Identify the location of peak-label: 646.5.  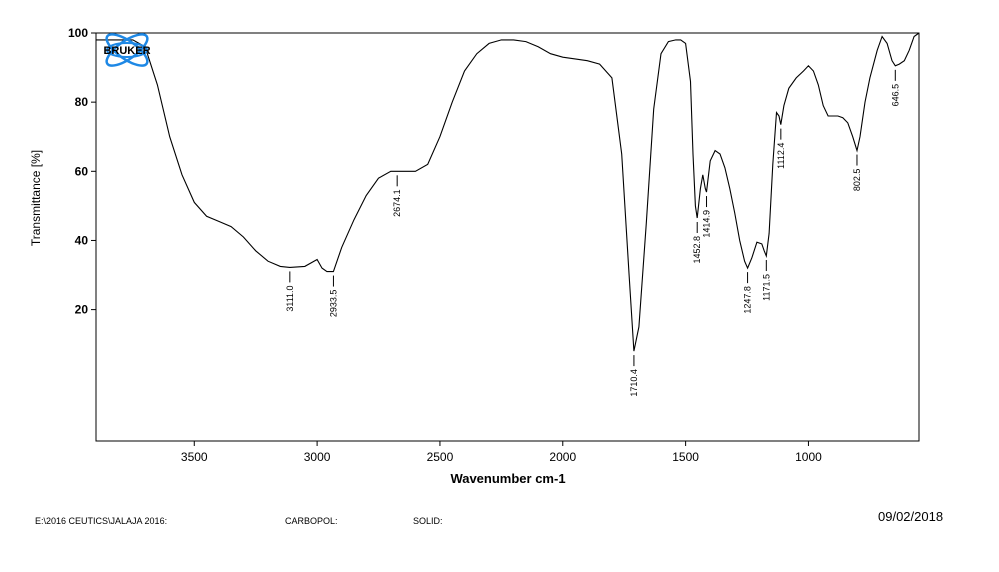
(895, 95).